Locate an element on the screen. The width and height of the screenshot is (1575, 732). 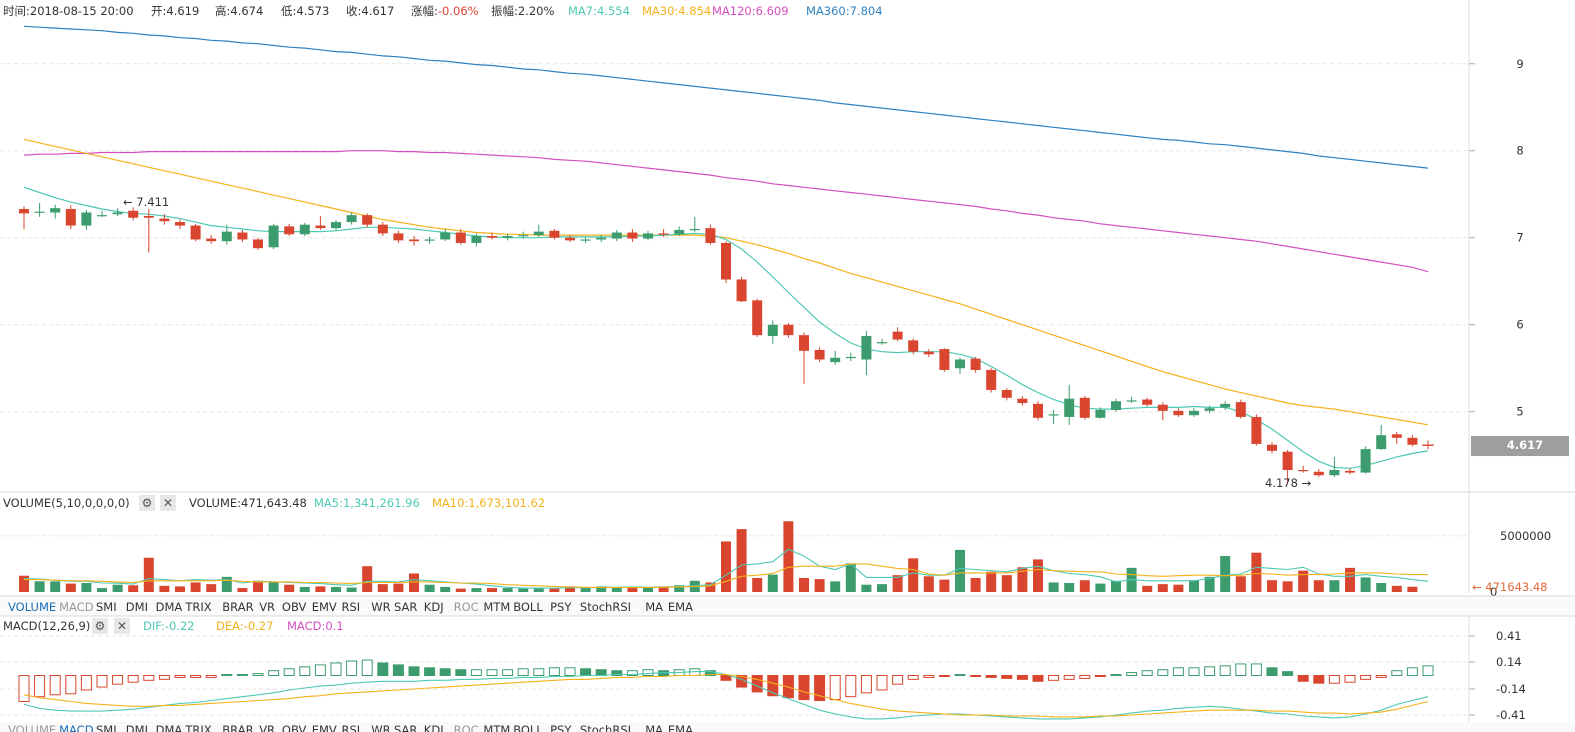
tab-volume: VOLUME is located at coordinates (32, 727).